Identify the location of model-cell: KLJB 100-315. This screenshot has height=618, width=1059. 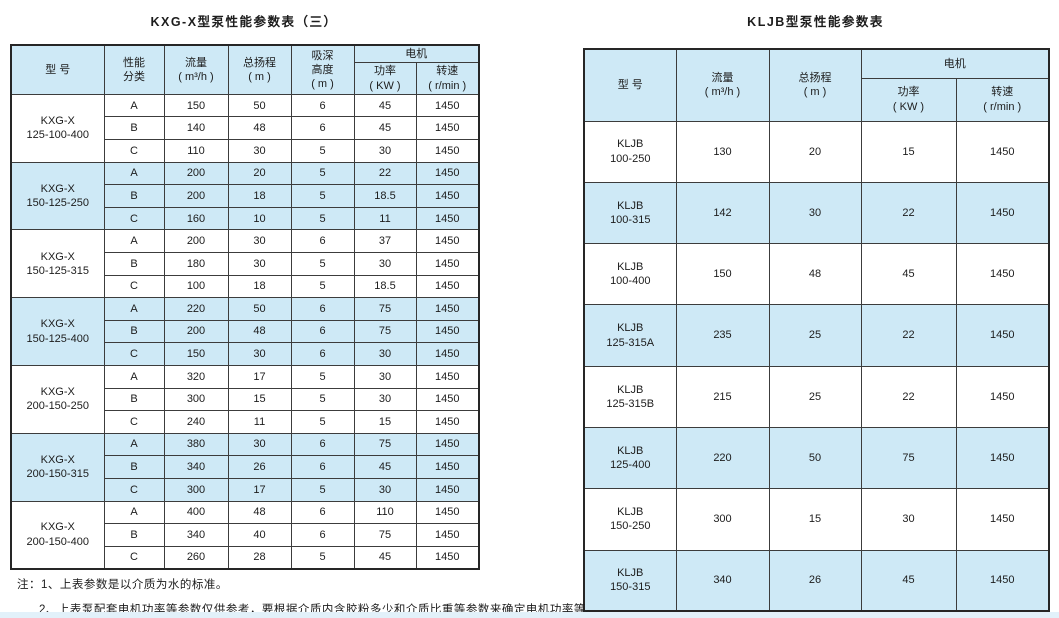
(630, 213).